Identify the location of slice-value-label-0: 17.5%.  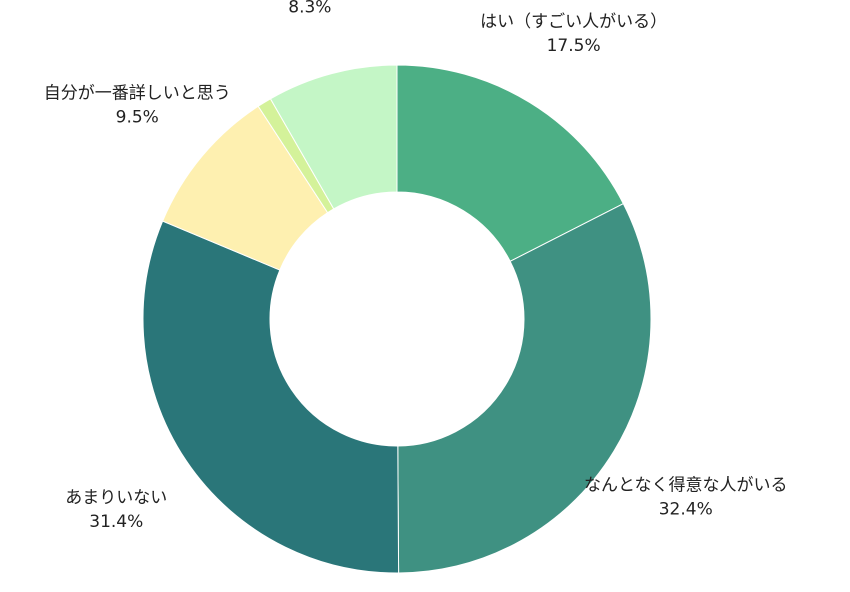
(574, 46).